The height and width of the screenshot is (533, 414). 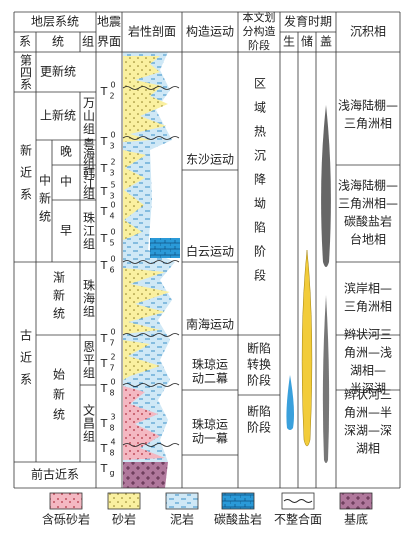 I want to click on system: 新近系, so click(x=26, y=176).